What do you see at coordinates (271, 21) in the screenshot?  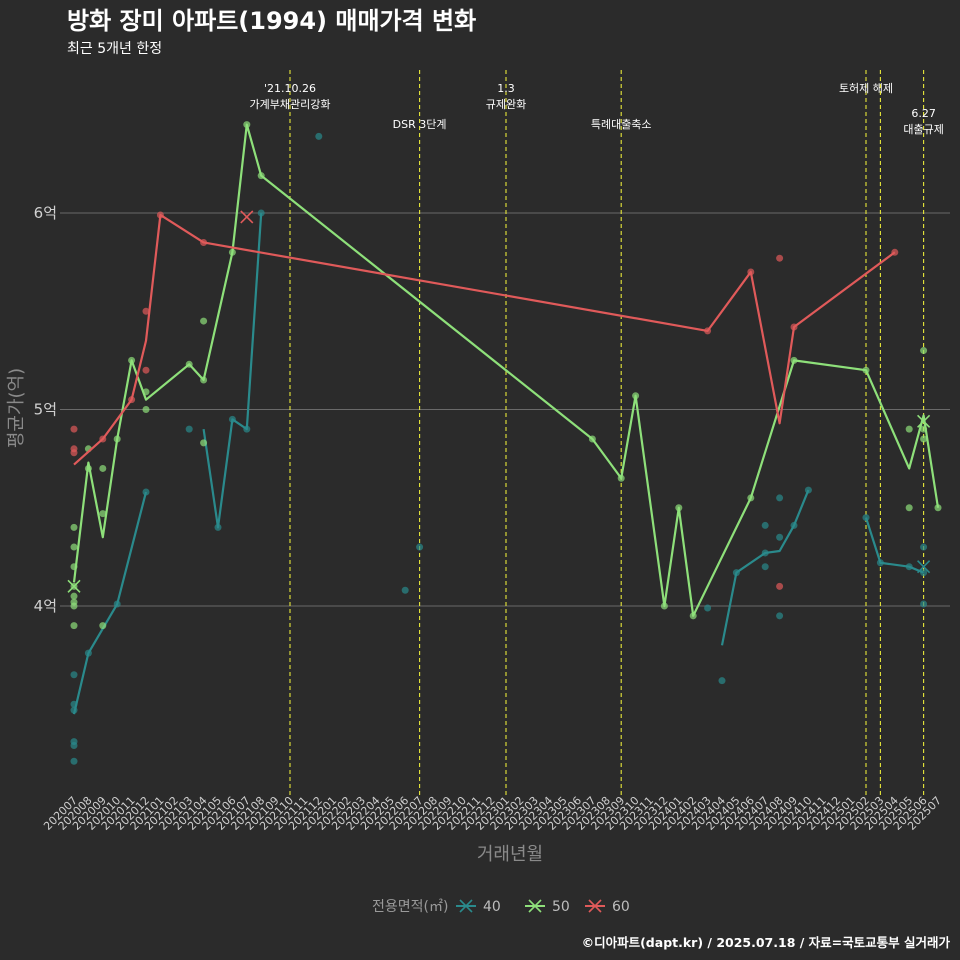 I see `chart-title: 방화 장미 아파트(1994) 매매가격 변화` at bounding box center [271, 21].